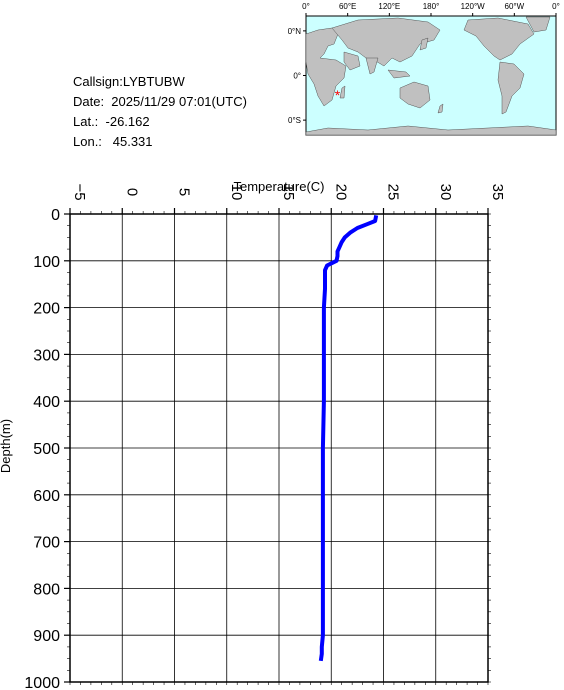 This screenshot has width=564, height=690. I want to click on y-tick-label: 500, so click(46, 449).